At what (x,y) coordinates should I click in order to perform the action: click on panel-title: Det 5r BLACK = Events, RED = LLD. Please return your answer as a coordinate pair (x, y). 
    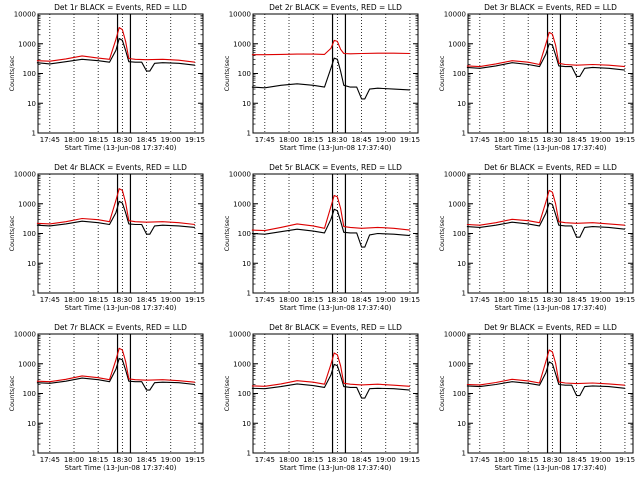
    Looking at the image, I should click on (335, 167).